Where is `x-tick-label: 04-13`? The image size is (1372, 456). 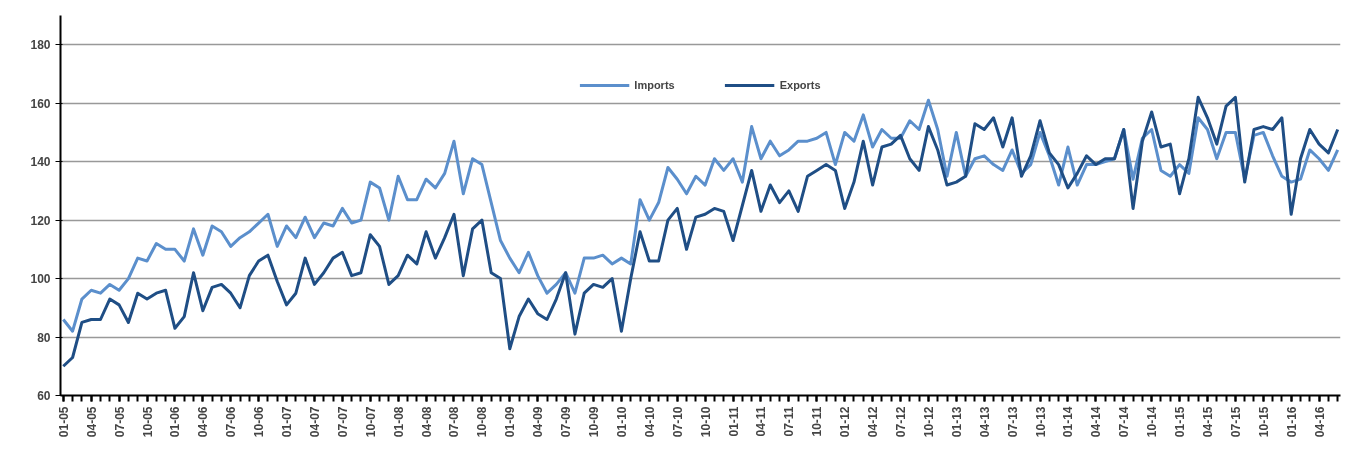
x-tick-label: 04-13 is located at coordinates (984, 422).